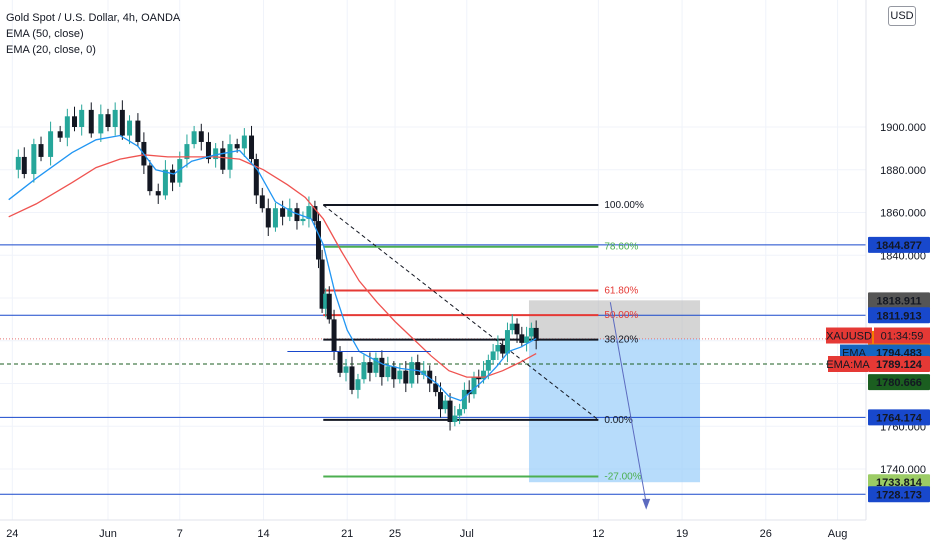  I want to click on price-badge-label: 1764.174, so click(899, 418).